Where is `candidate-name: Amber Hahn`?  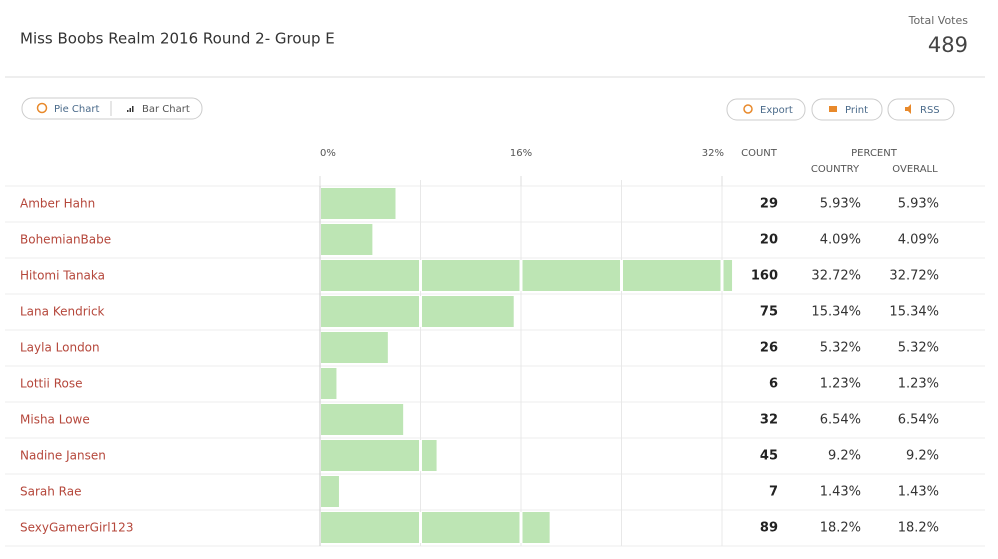 candidate-name: Amber Hahn is located at coordinates (57, 204).